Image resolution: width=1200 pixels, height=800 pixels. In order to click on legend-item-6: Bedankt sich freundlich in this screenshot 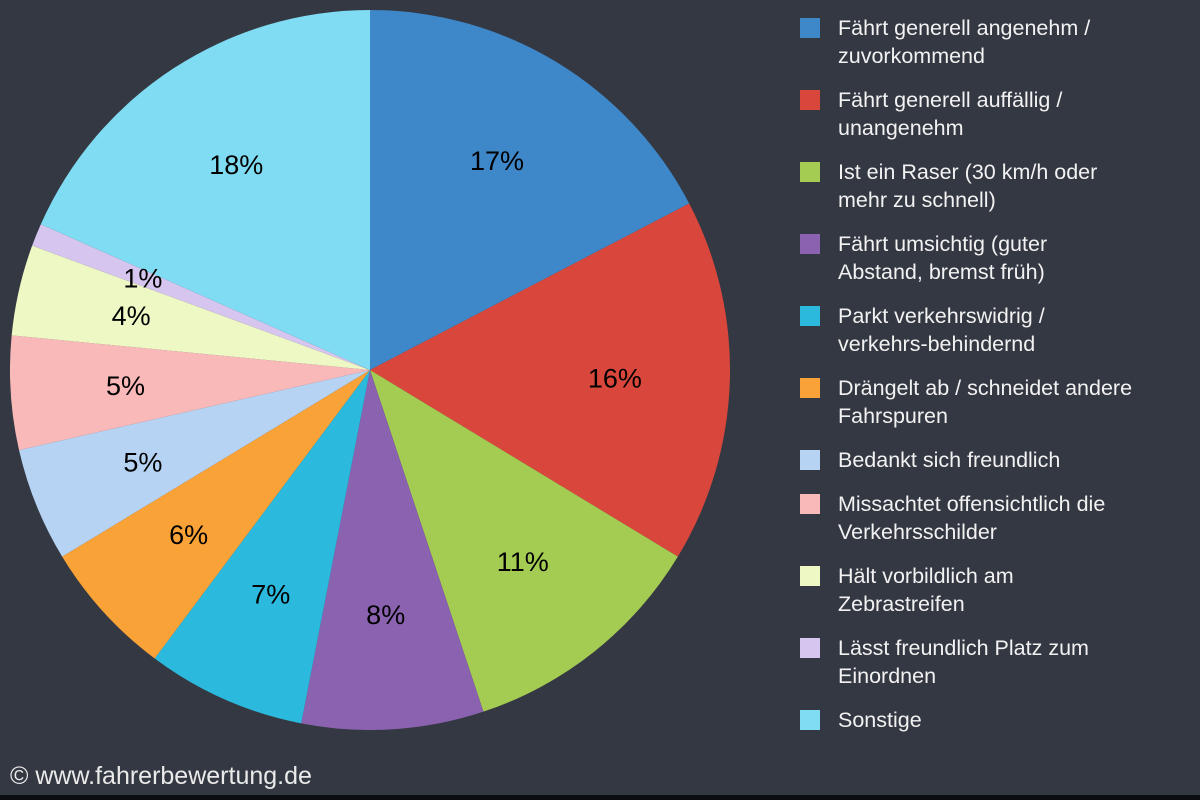, I will do `click(996, 460)`.